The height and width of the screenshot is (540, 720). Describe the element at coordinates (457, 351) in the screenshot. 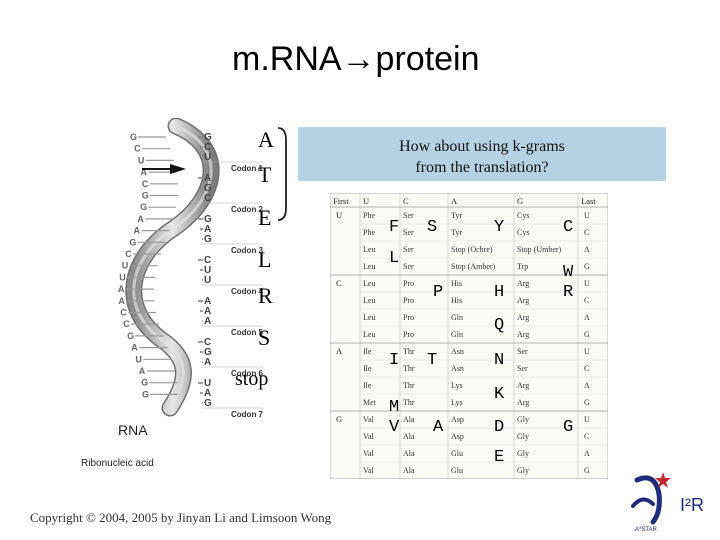

I see `table-cell: Asn` at that location.